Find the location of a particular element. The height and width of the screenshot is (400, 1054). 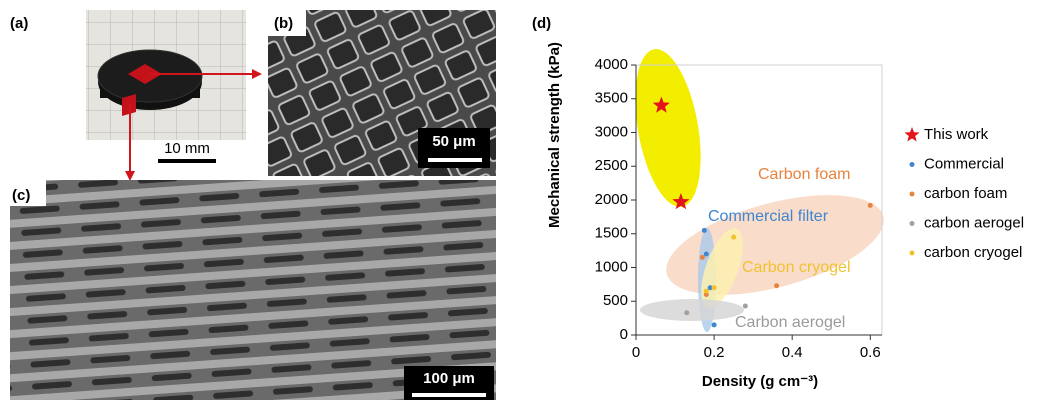

x-tick-label: 0 is located at coordinates (636, 352).